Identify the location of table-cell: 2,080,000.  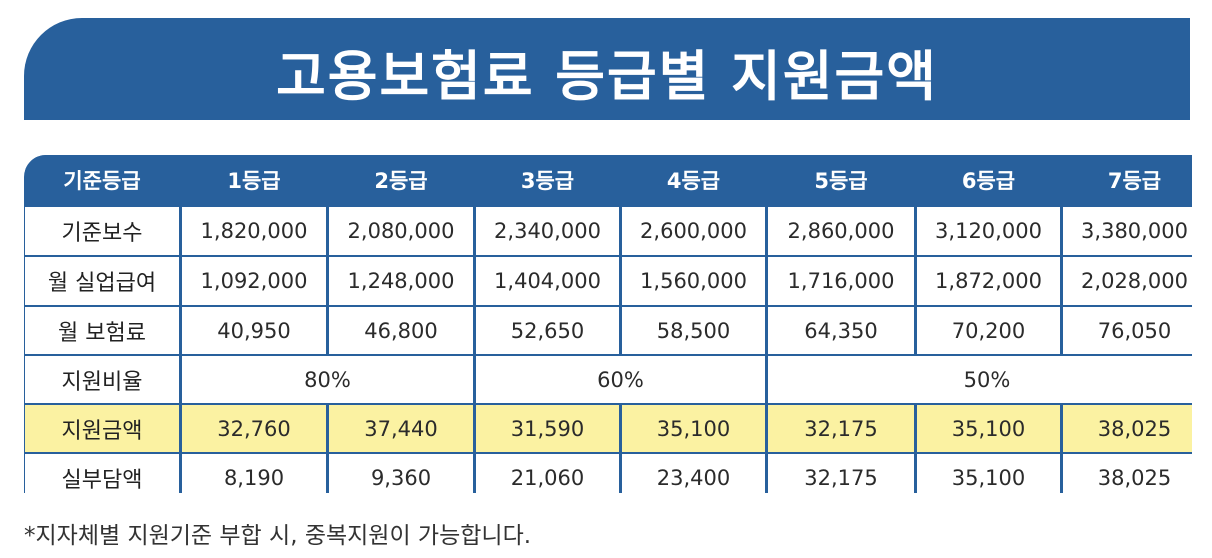
(401, 231).